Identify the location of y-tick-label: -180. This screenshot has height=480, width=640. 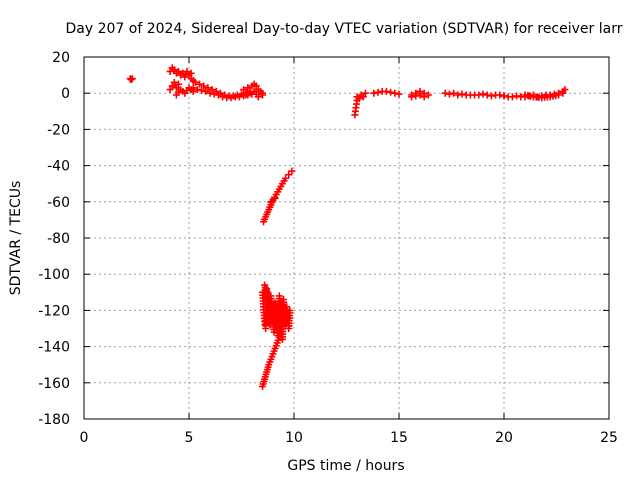
(54, 420).